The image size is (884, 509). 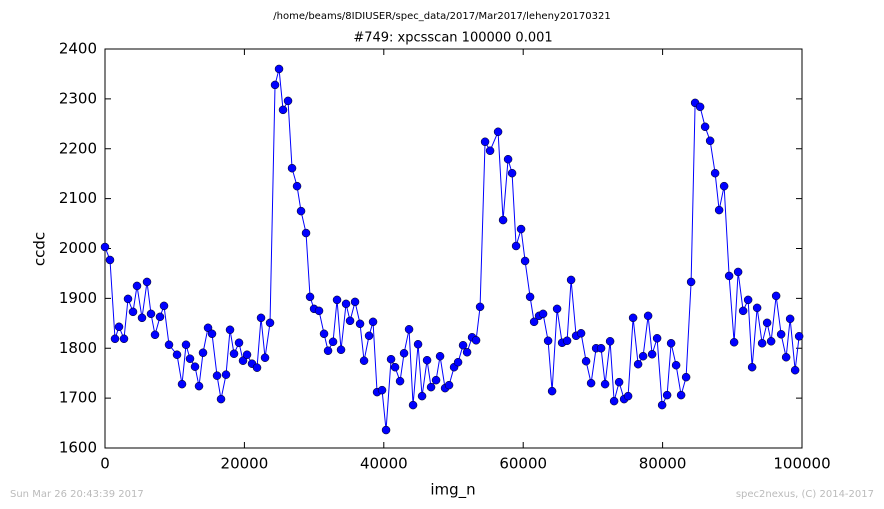 What do you see at coordinates (105, 464) in the screenshot?
I see `x-tick-label: 0` at bounding box center [105, 464].